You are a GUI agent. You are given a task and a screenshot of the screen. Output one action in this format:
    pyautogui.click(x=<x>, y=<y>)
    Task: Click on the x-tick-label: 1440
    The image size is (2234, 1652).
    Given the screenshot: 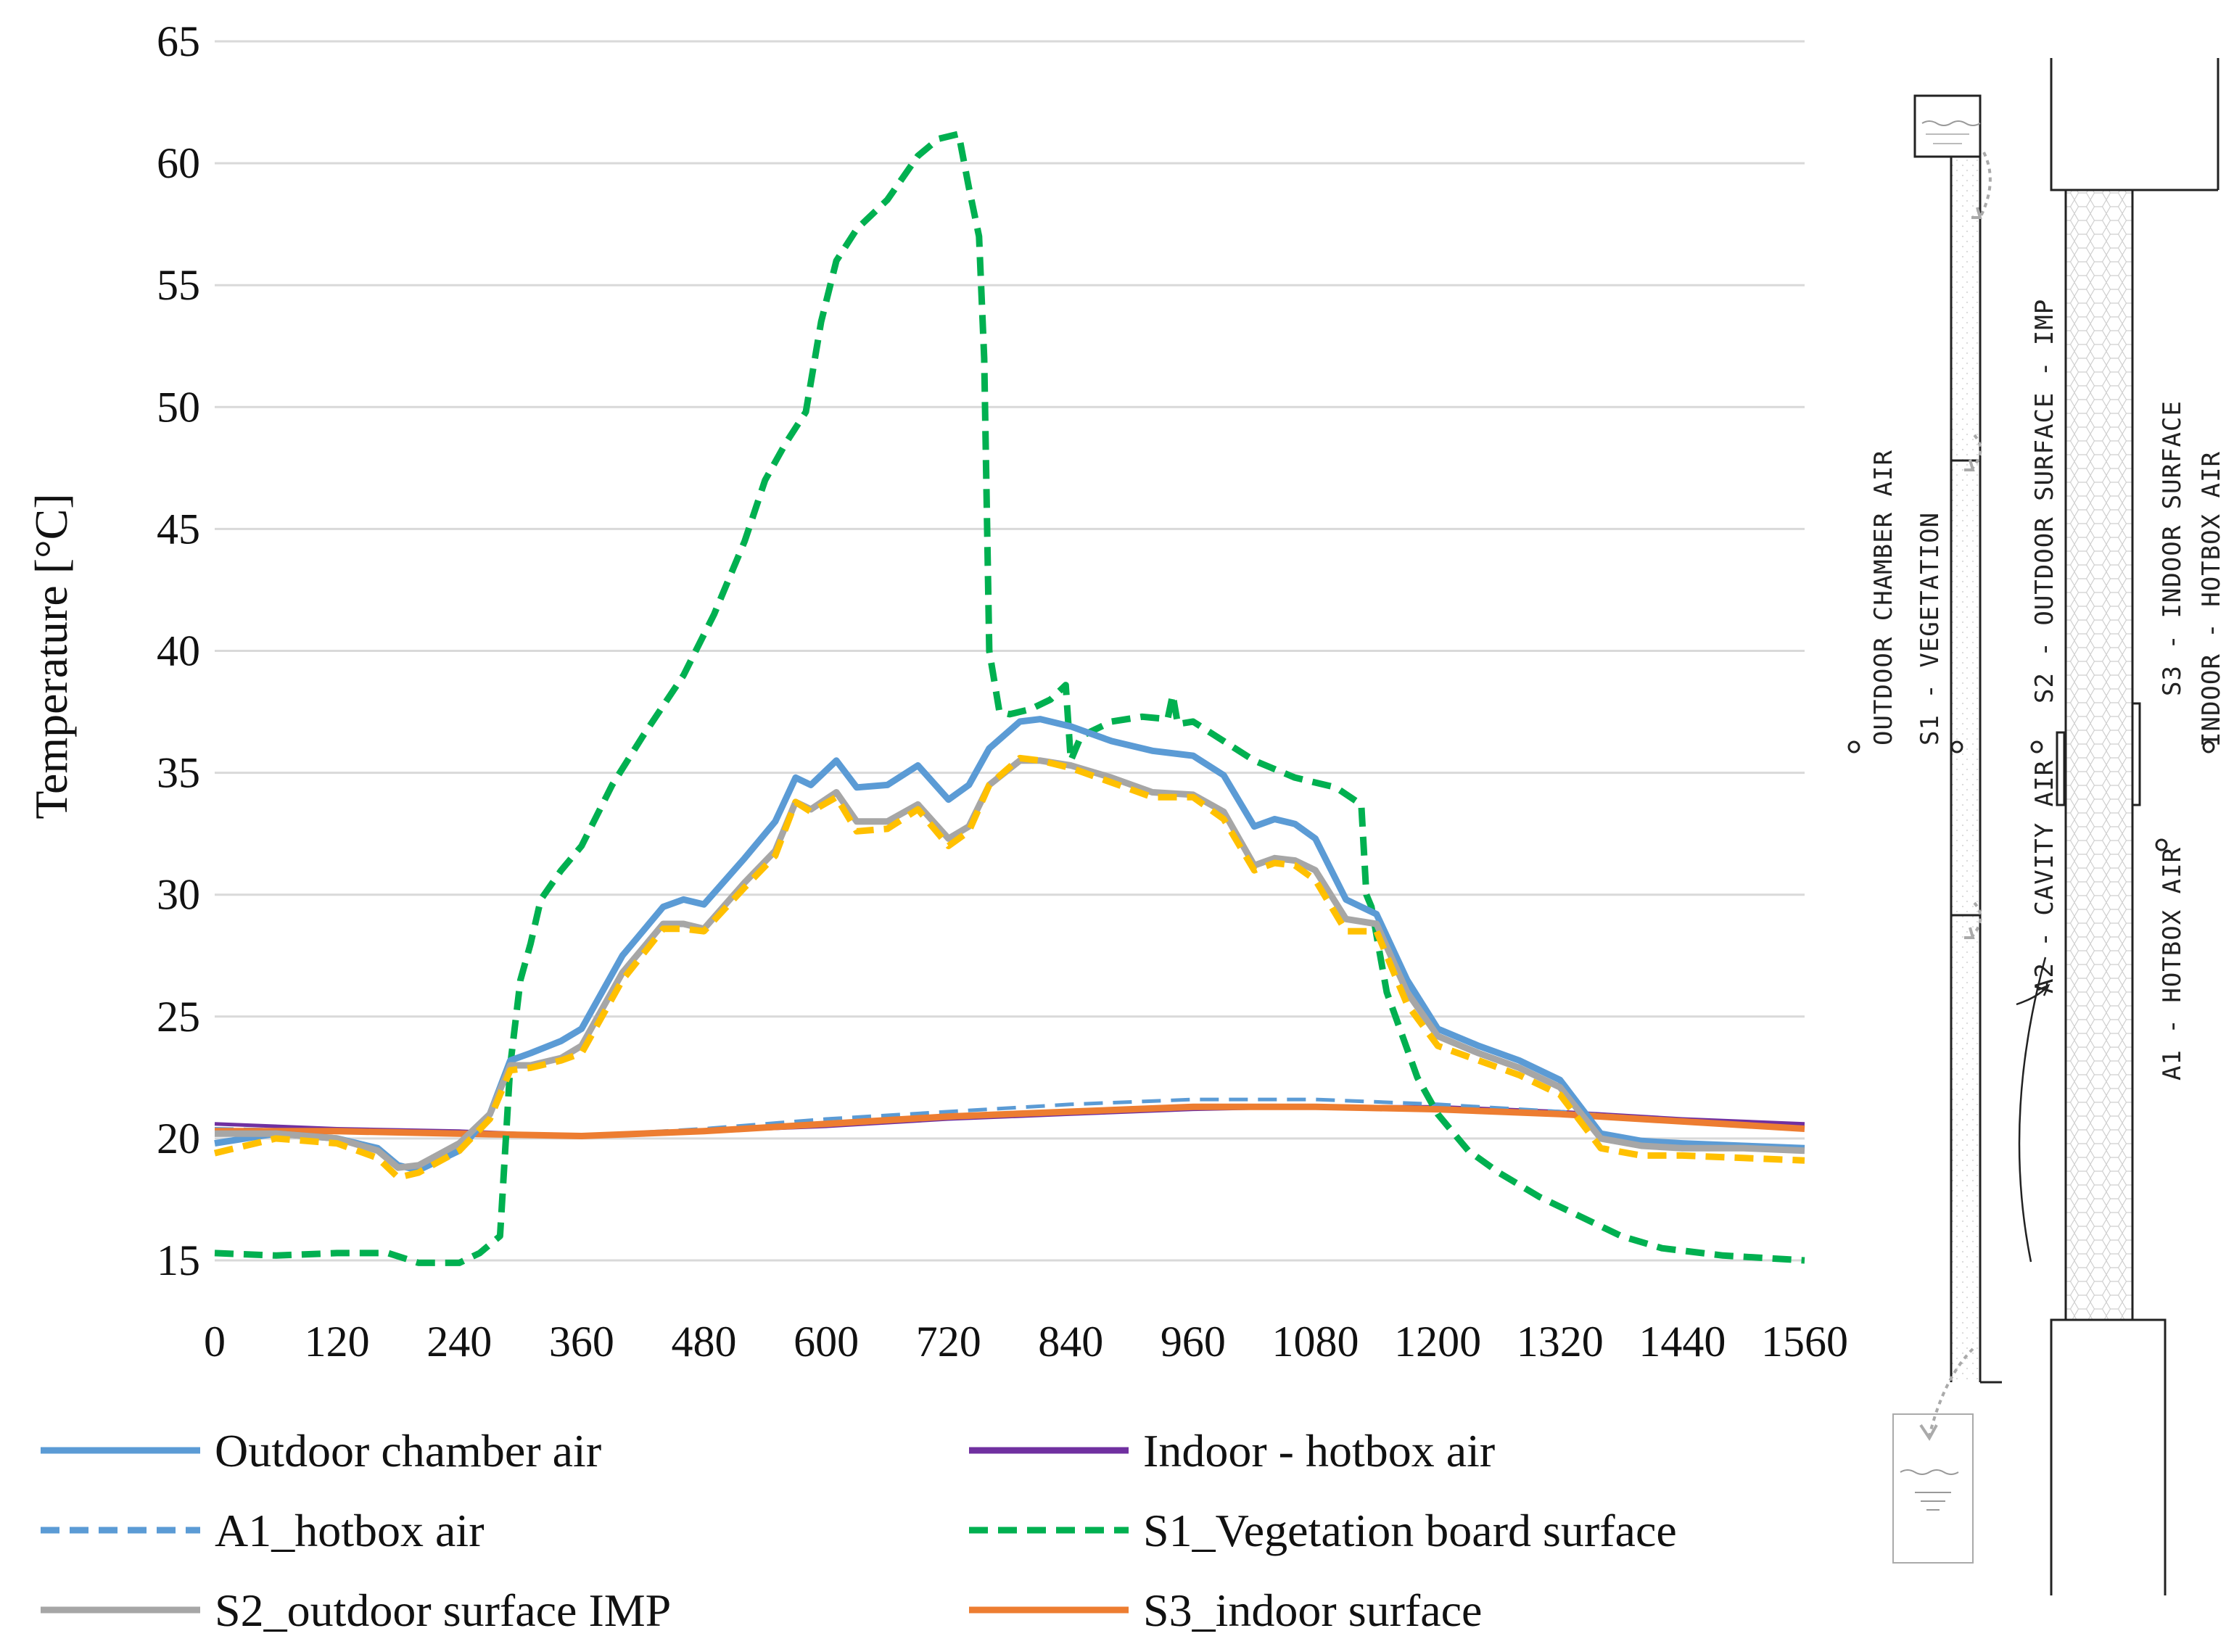 What is the action you would take?
    pyautogui.click(x=1683, y=1342)
    